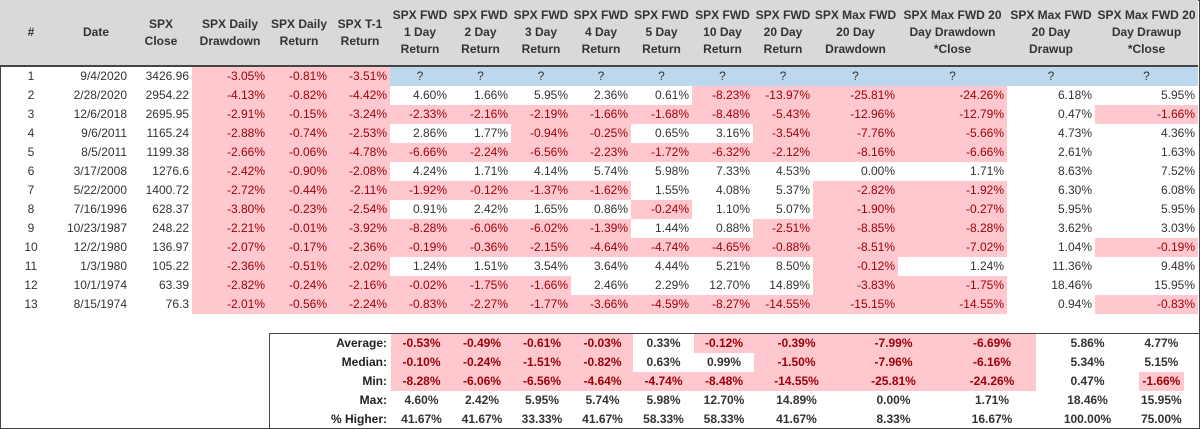  What do you see at coordinates (31, 266) in the screenshot?
I see `table-cell: 11` at bounding box center [31, 266].